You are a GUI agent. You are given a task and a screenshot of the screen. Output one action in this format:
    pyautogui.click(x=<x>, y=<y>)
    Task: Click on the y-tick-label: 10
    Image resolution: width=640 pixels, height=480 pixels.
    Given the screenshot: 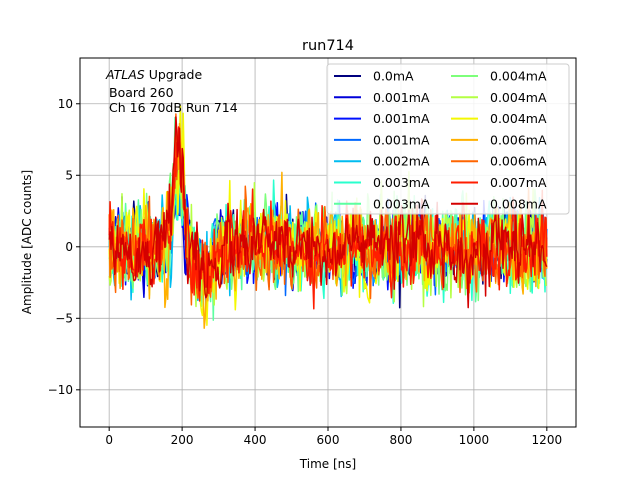 What is the action you would take?
    pyautogui.click(x=65, y=104)
    